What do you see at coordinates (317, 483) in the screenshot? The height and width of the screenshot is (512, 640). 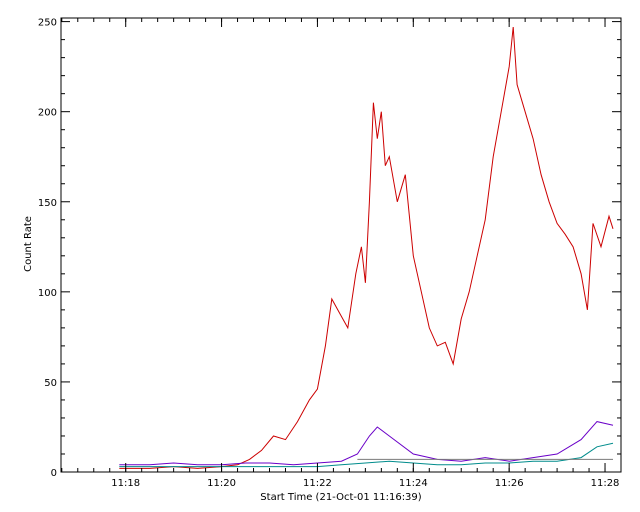 I see `x-tick-label: 11:22` at bounding box center [317, 483].